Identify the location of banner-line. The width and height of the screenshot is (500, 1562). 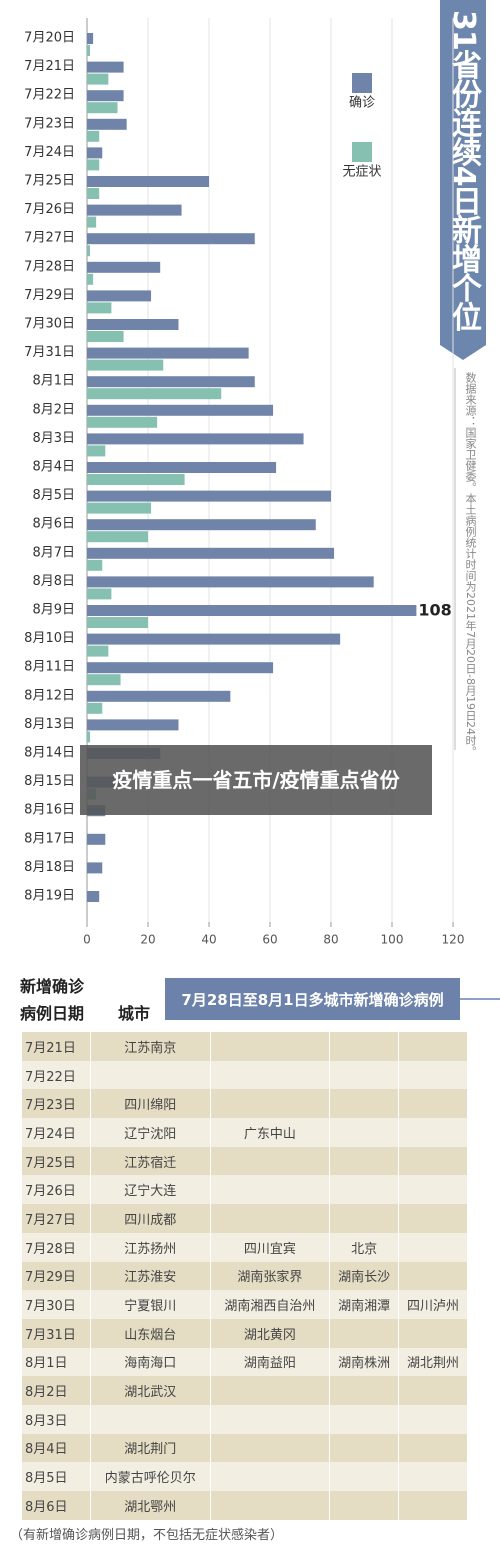
(480, 999).